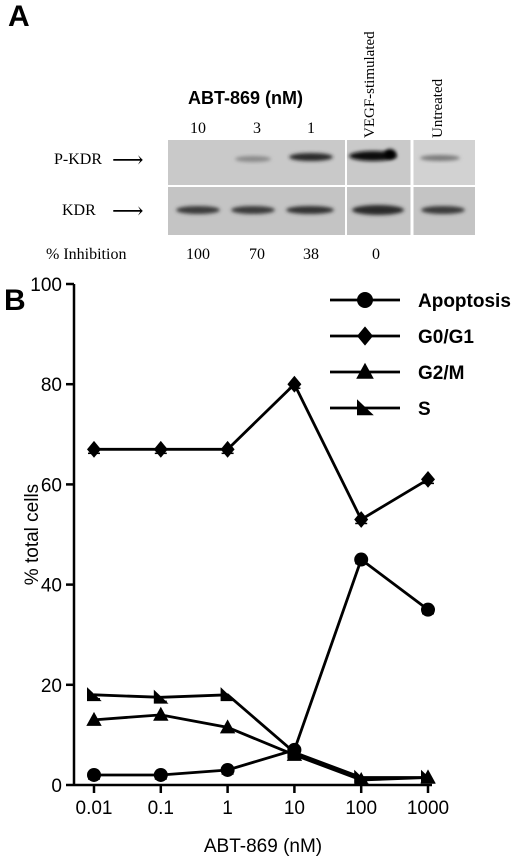  What do you see at coordinates (365, 336) in the screenshot?
I see `legend-marker-g0-g1` at bounding box center [365, 336].